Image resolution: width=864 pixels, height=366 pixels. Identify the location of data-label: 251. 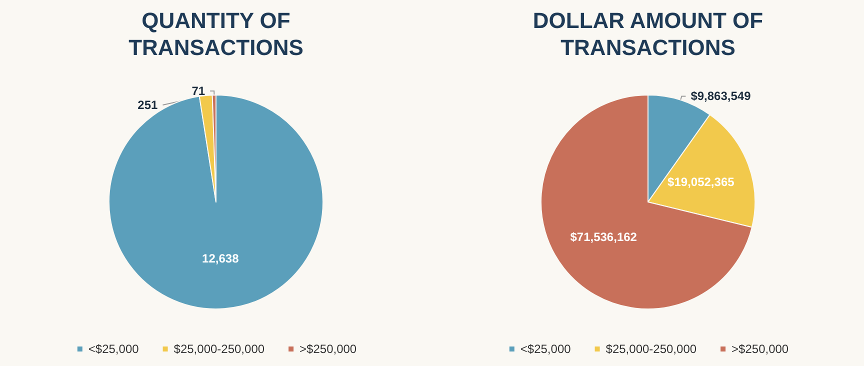
(148, 105).